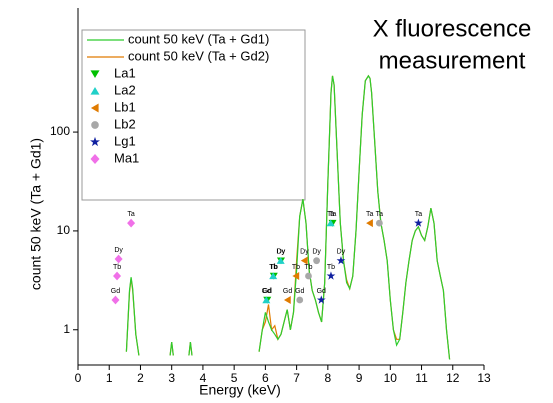 This screenshot has height=403, width=553. Describe the element at coordinates (328, 378) in the screenshot. I see `x-tick-label: 8` at that location.